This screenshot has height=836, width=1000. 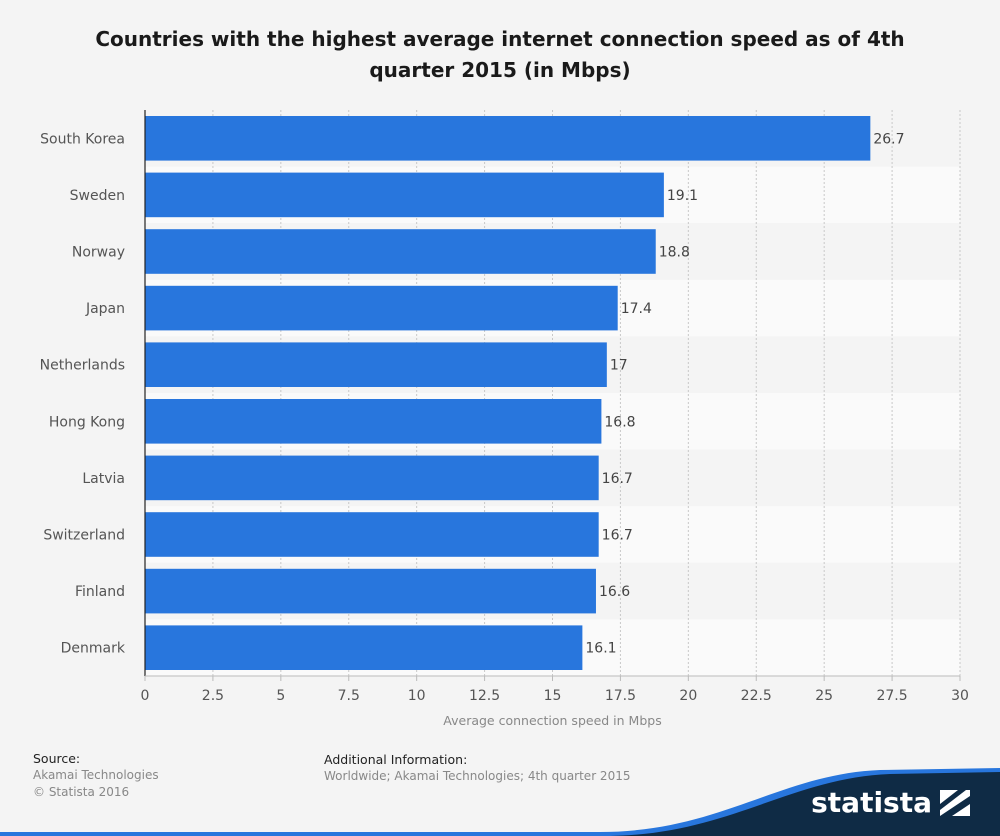 I want to click on x-tick-label: 10, so click(x=417, y=696).